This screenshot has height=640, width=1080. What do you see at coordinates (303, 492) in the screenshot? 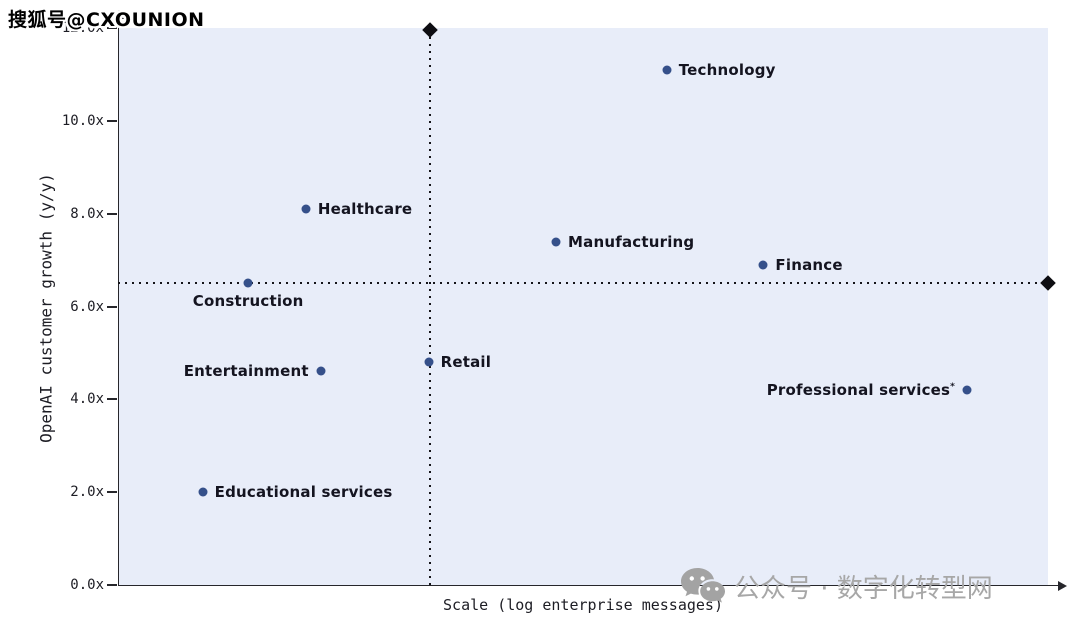
I see `data-point-label-educational-services: Educational services` at bounding box center [303, 492].